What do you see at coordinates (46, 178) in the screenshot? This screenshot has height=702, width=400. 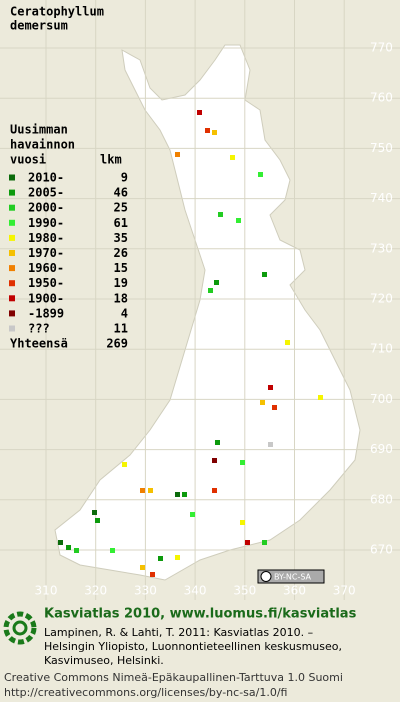 I see `legend-label: 2010-` at bounding box center [46, 178].